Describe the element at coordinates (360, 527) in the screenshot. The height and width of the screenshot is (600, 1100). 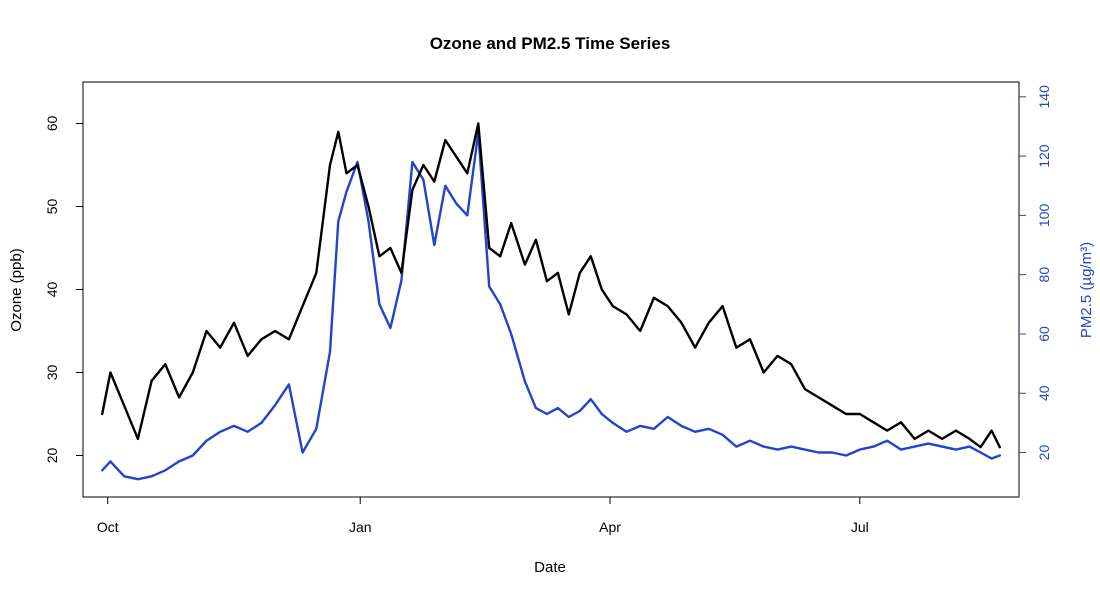
I see `x-tick-label: Jan` at that location.